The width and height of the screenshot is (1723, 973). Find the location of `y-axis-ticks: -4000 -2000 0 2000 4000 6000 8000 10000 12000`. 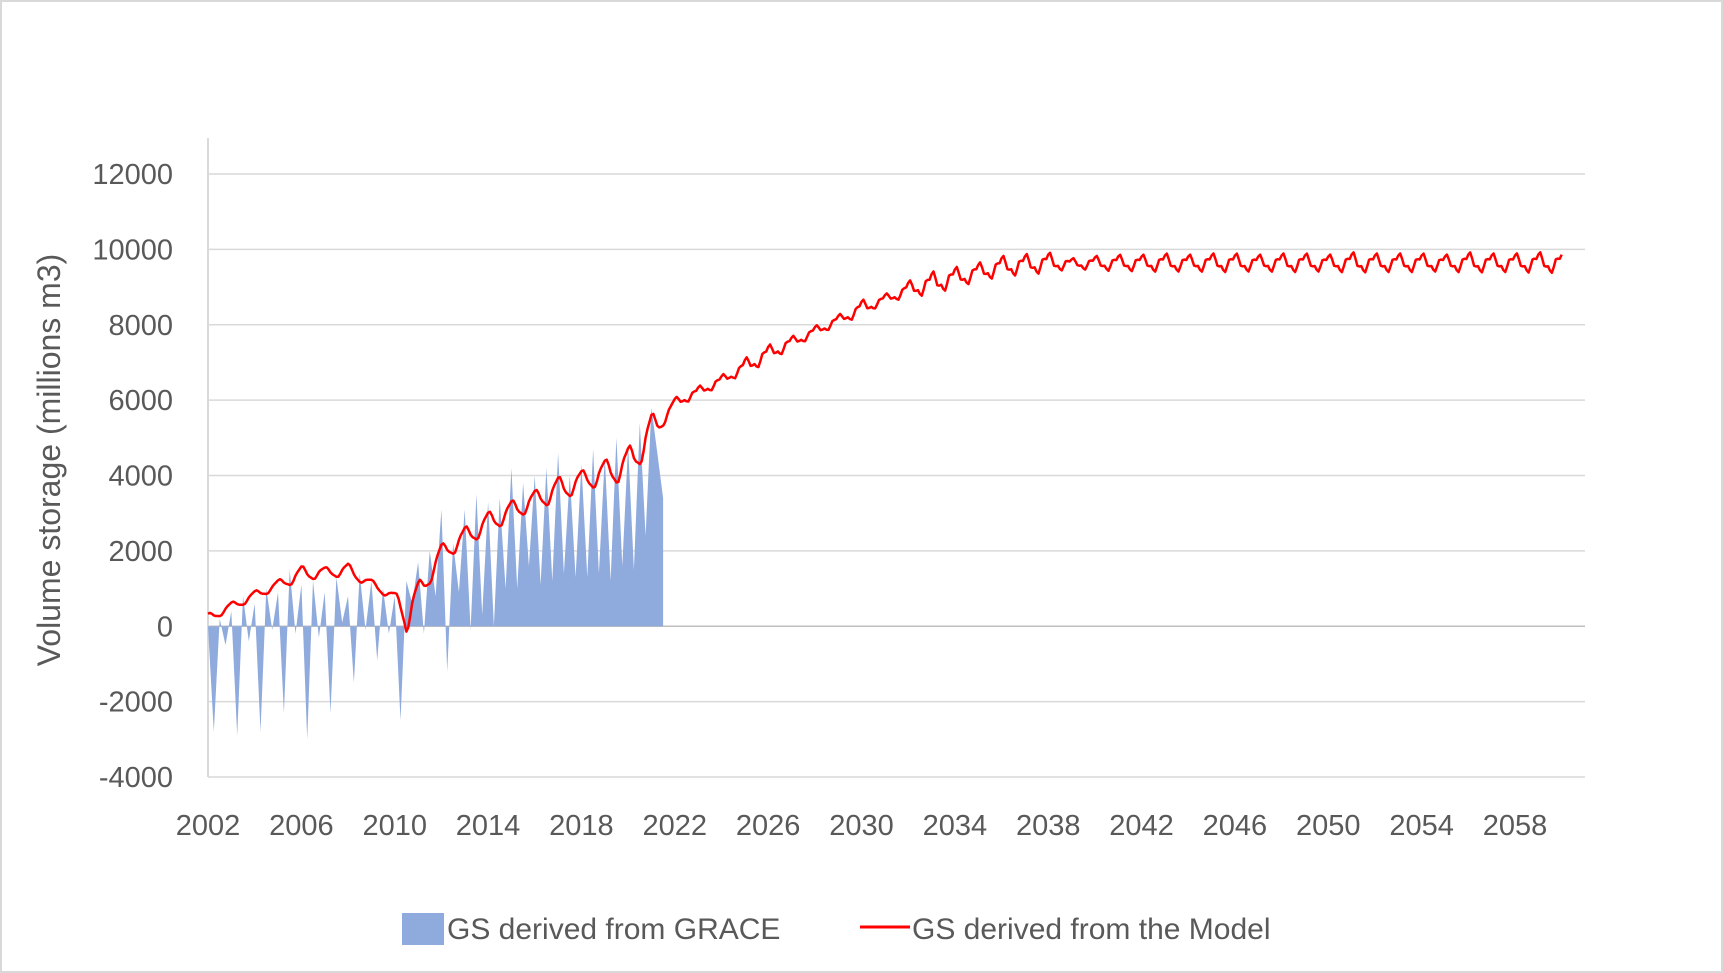

y-axis-ticks: -4000 -2000 0 2000 4000 6000 8000 10000 12000 is located at coordinates (132, 476).